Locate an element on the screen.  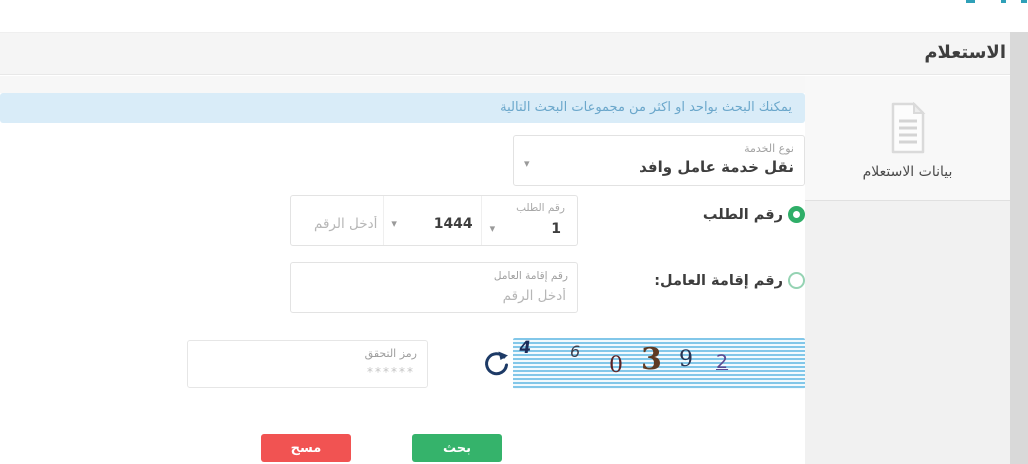
service-type-value: نقل خدمة عامل وافد is located at coordinates (716, 167).